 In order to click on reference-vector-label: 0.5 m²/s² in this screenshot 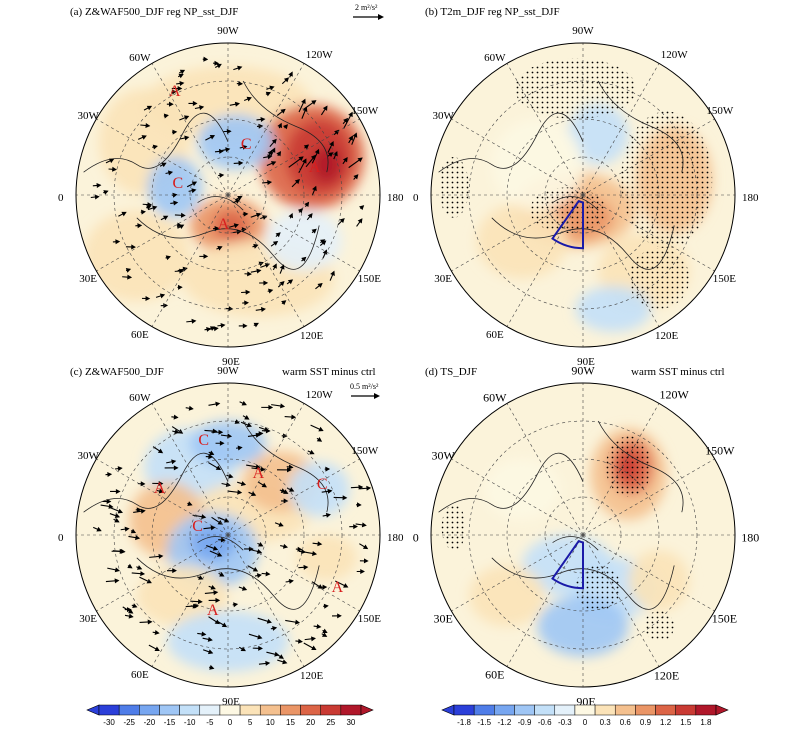, I will do `click(364, 386)`.